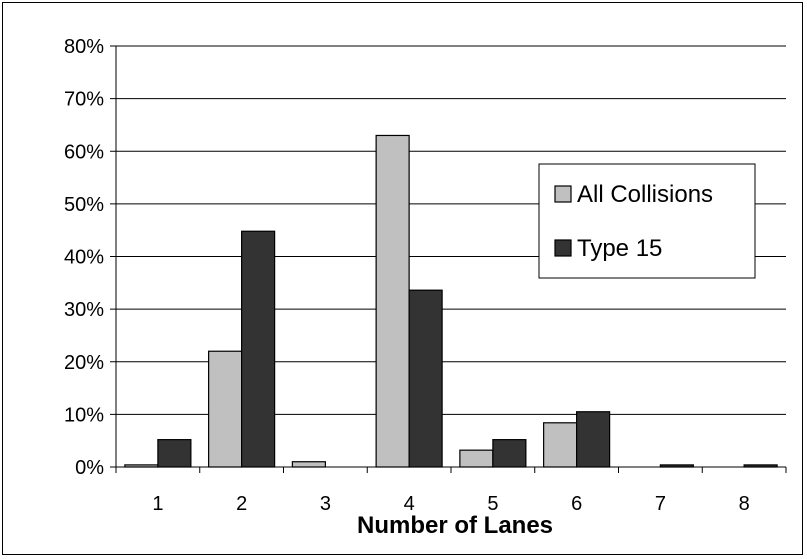 The width and height of the screenshot is (807, 559). Describe the element at coordinates (744, 504) in the screenshot. I see `x-tick-label: 8` at that location.